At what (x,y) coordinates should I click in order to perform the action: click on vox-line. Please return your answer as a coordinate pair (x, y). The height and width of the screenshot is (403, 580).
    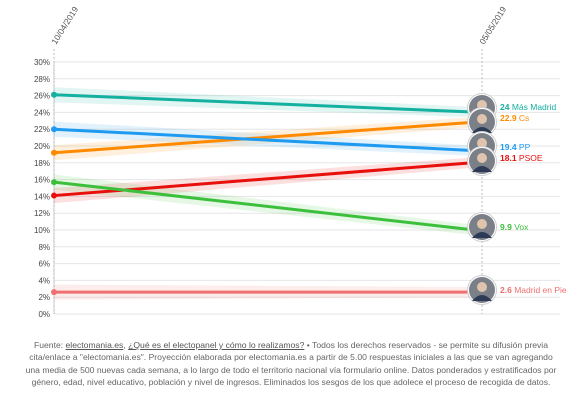
    Looking at the image, I should click on (268, 206).